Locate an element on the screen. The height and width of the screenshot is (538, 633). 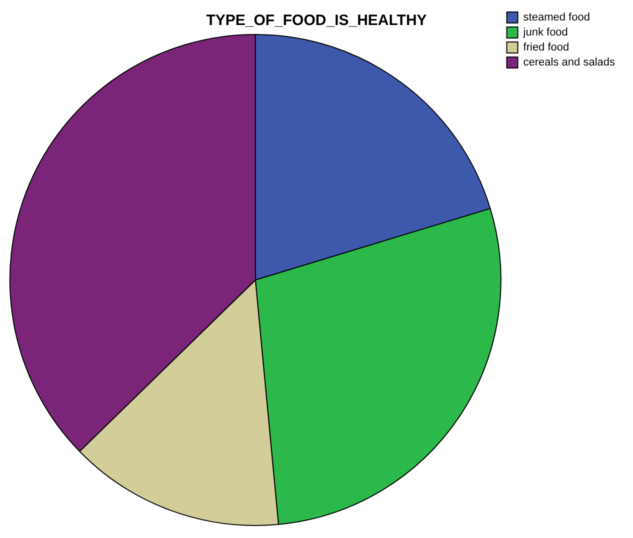
chart-title: TYPE_OF_FOOD_IS_HEALTHY is located at coordinates (316, 21).